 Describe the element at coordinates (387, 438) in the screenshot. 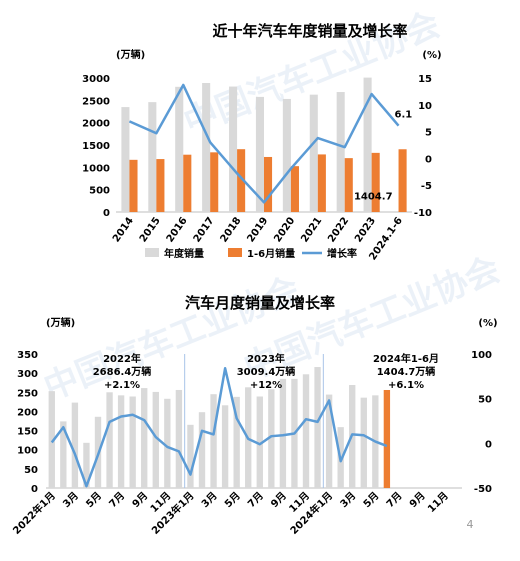

I see `chart2-bar-highlight` at that location.